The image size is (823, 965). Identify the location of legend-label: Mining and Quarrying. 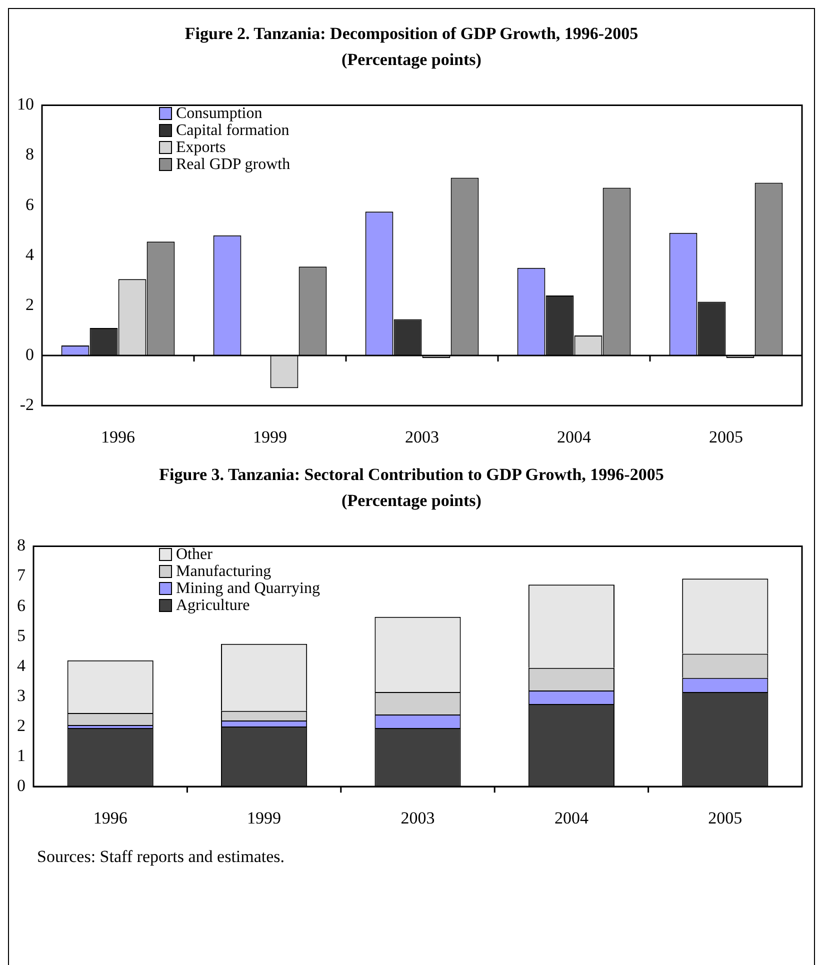
(248, 588).